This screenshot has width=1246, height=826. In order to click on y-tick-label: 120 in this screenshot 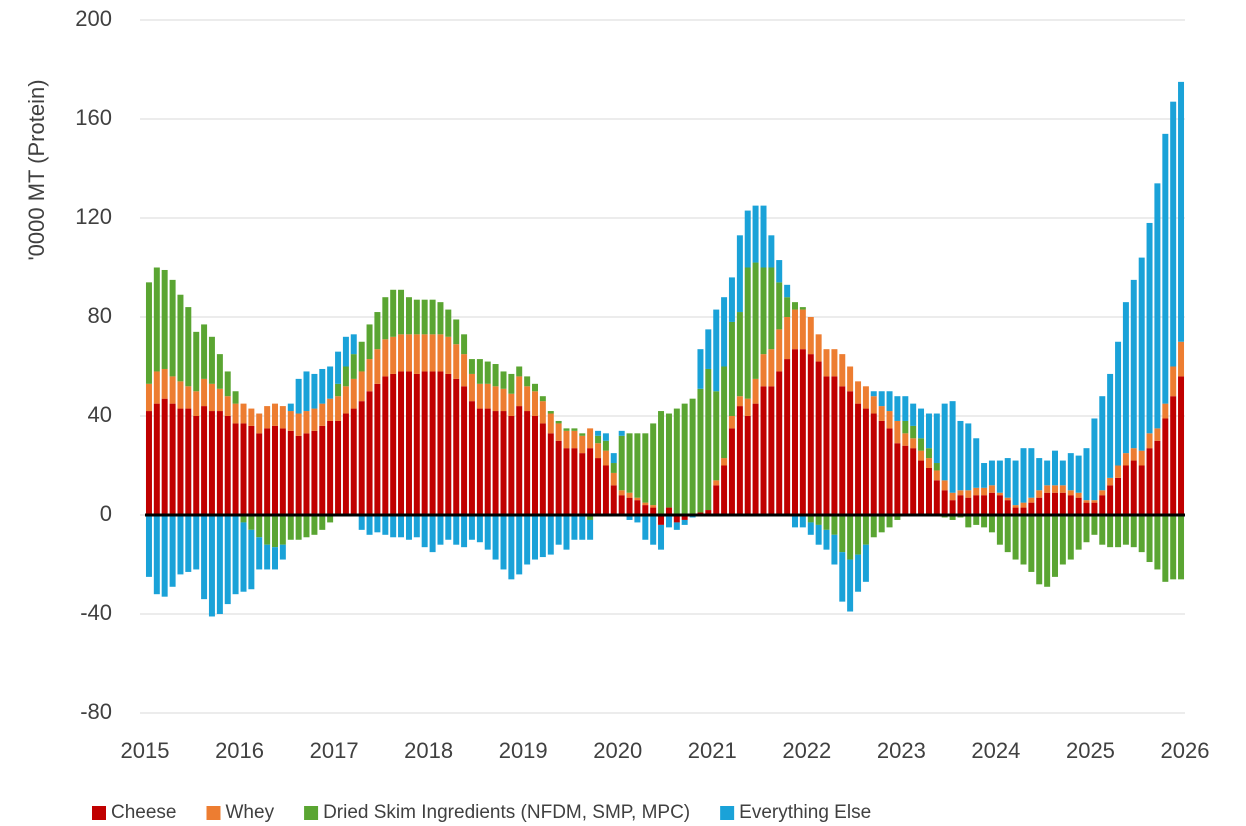, I will do `click(93, 216)`.